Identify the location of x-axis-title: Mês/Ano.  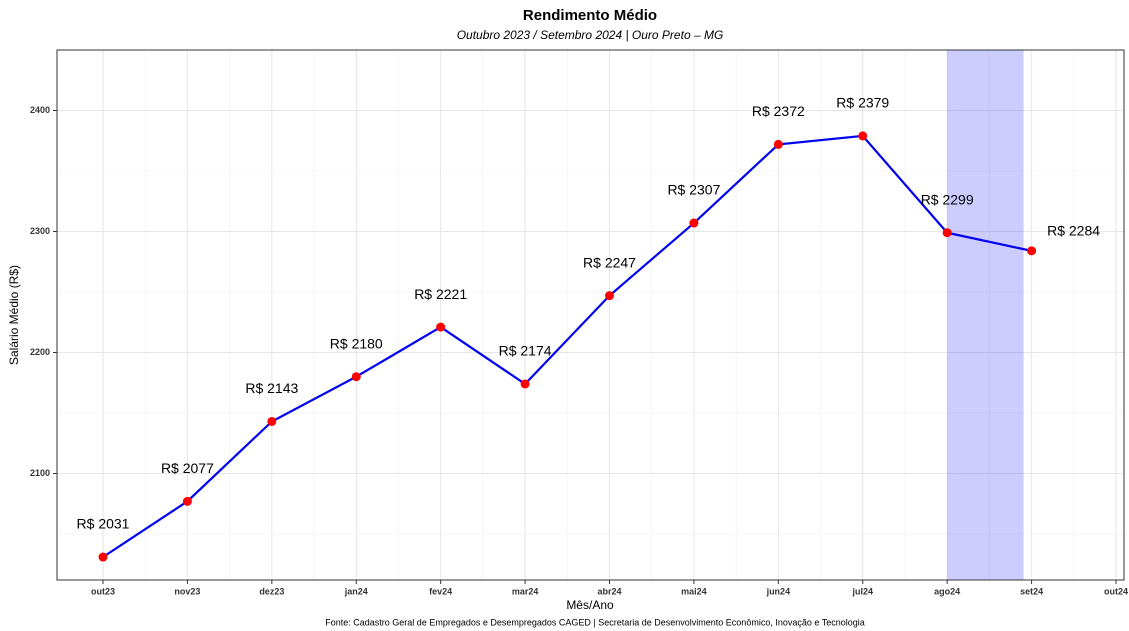
(590, 605).